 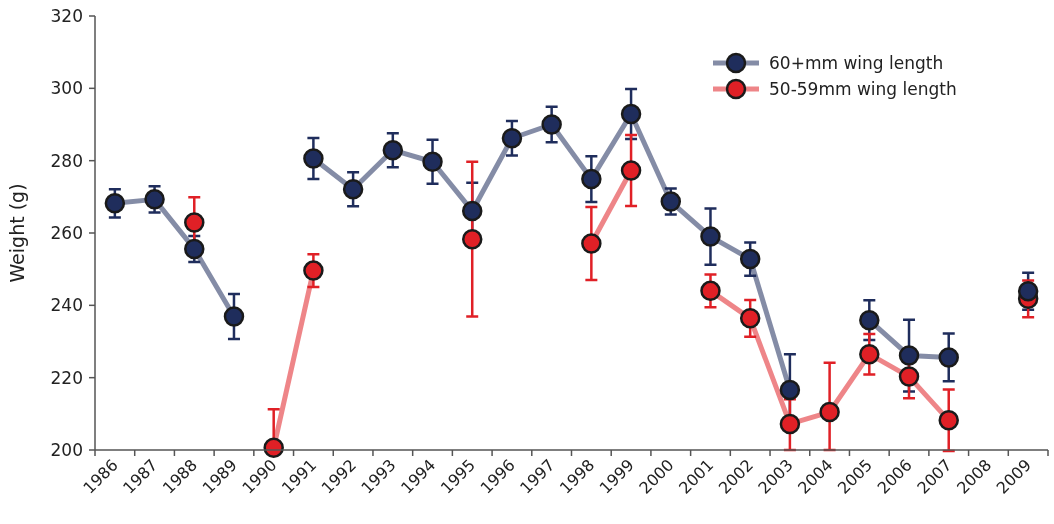 I want to click on y-tick-label: 240, so click(x=66, y=305).